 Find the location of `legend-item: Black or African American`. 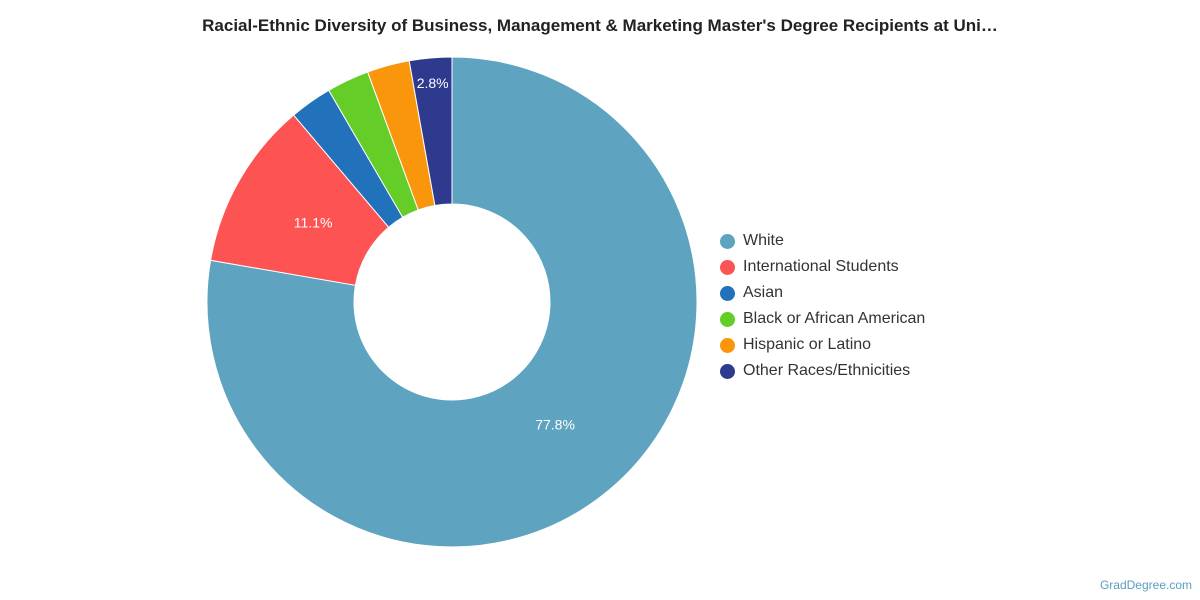

legend-item: Black or African American is located at coordinates (822, 319).